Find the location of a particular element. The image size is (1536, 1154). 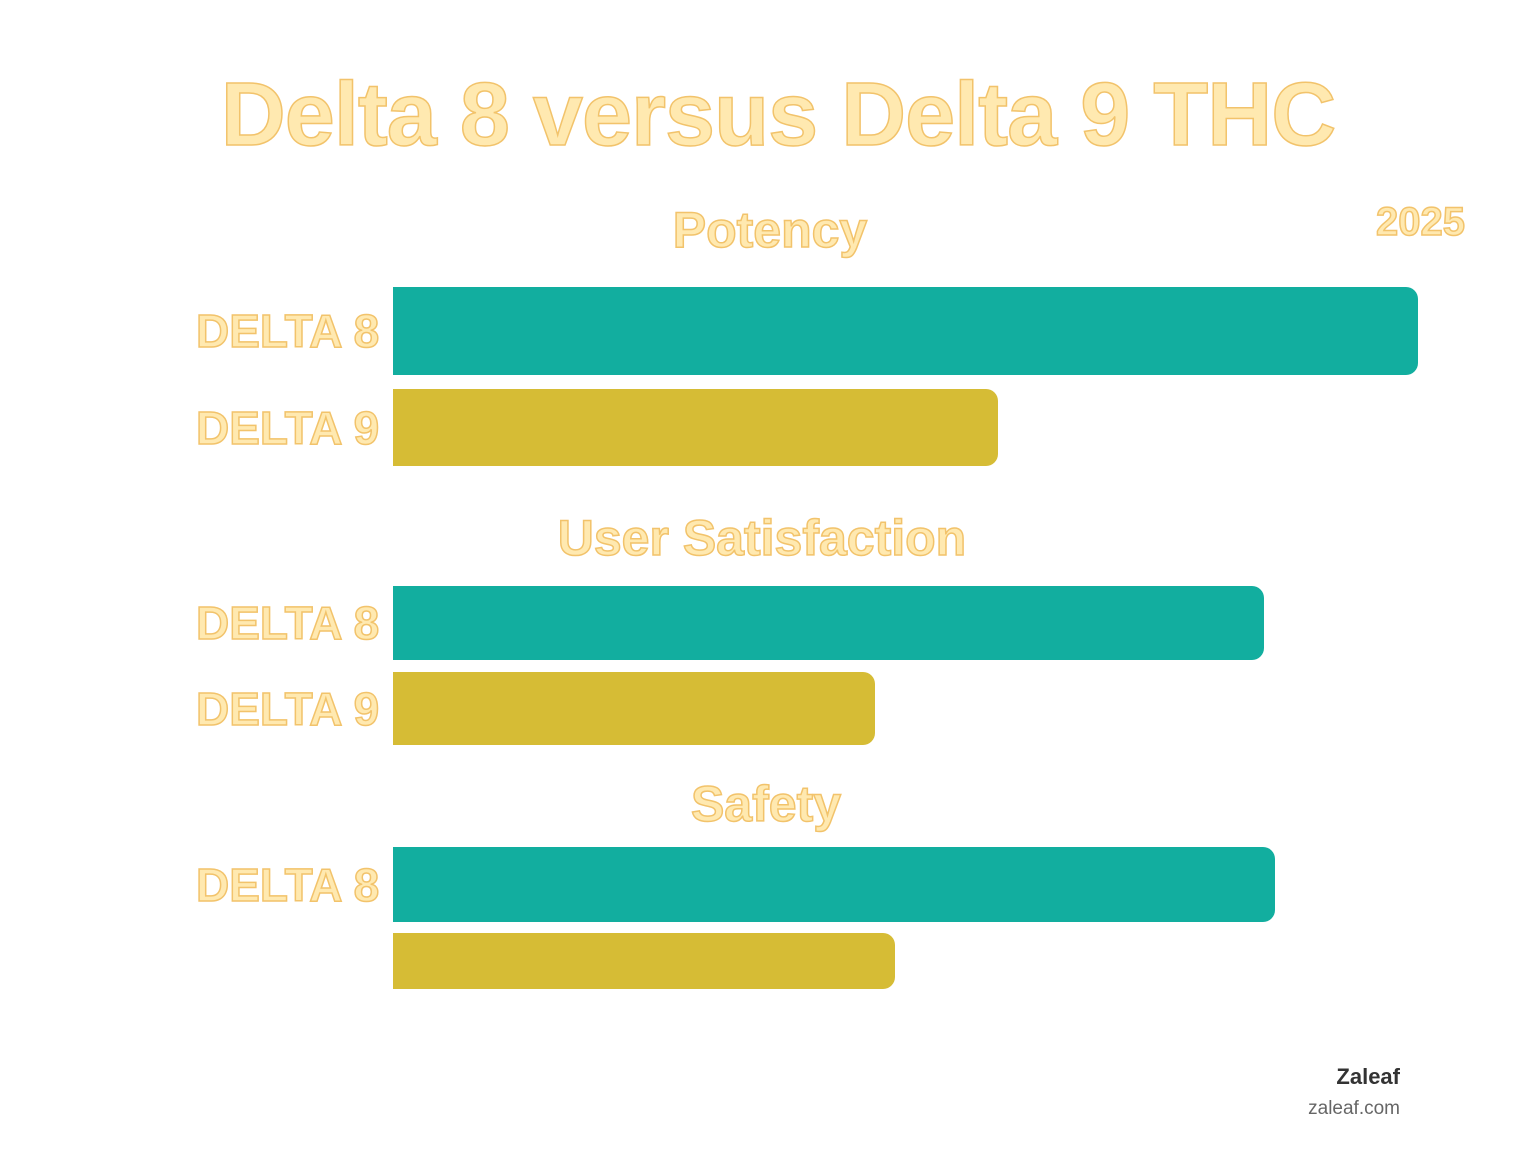

chart-subtitle-year: 2025 is located at coordinates (1420, 222).